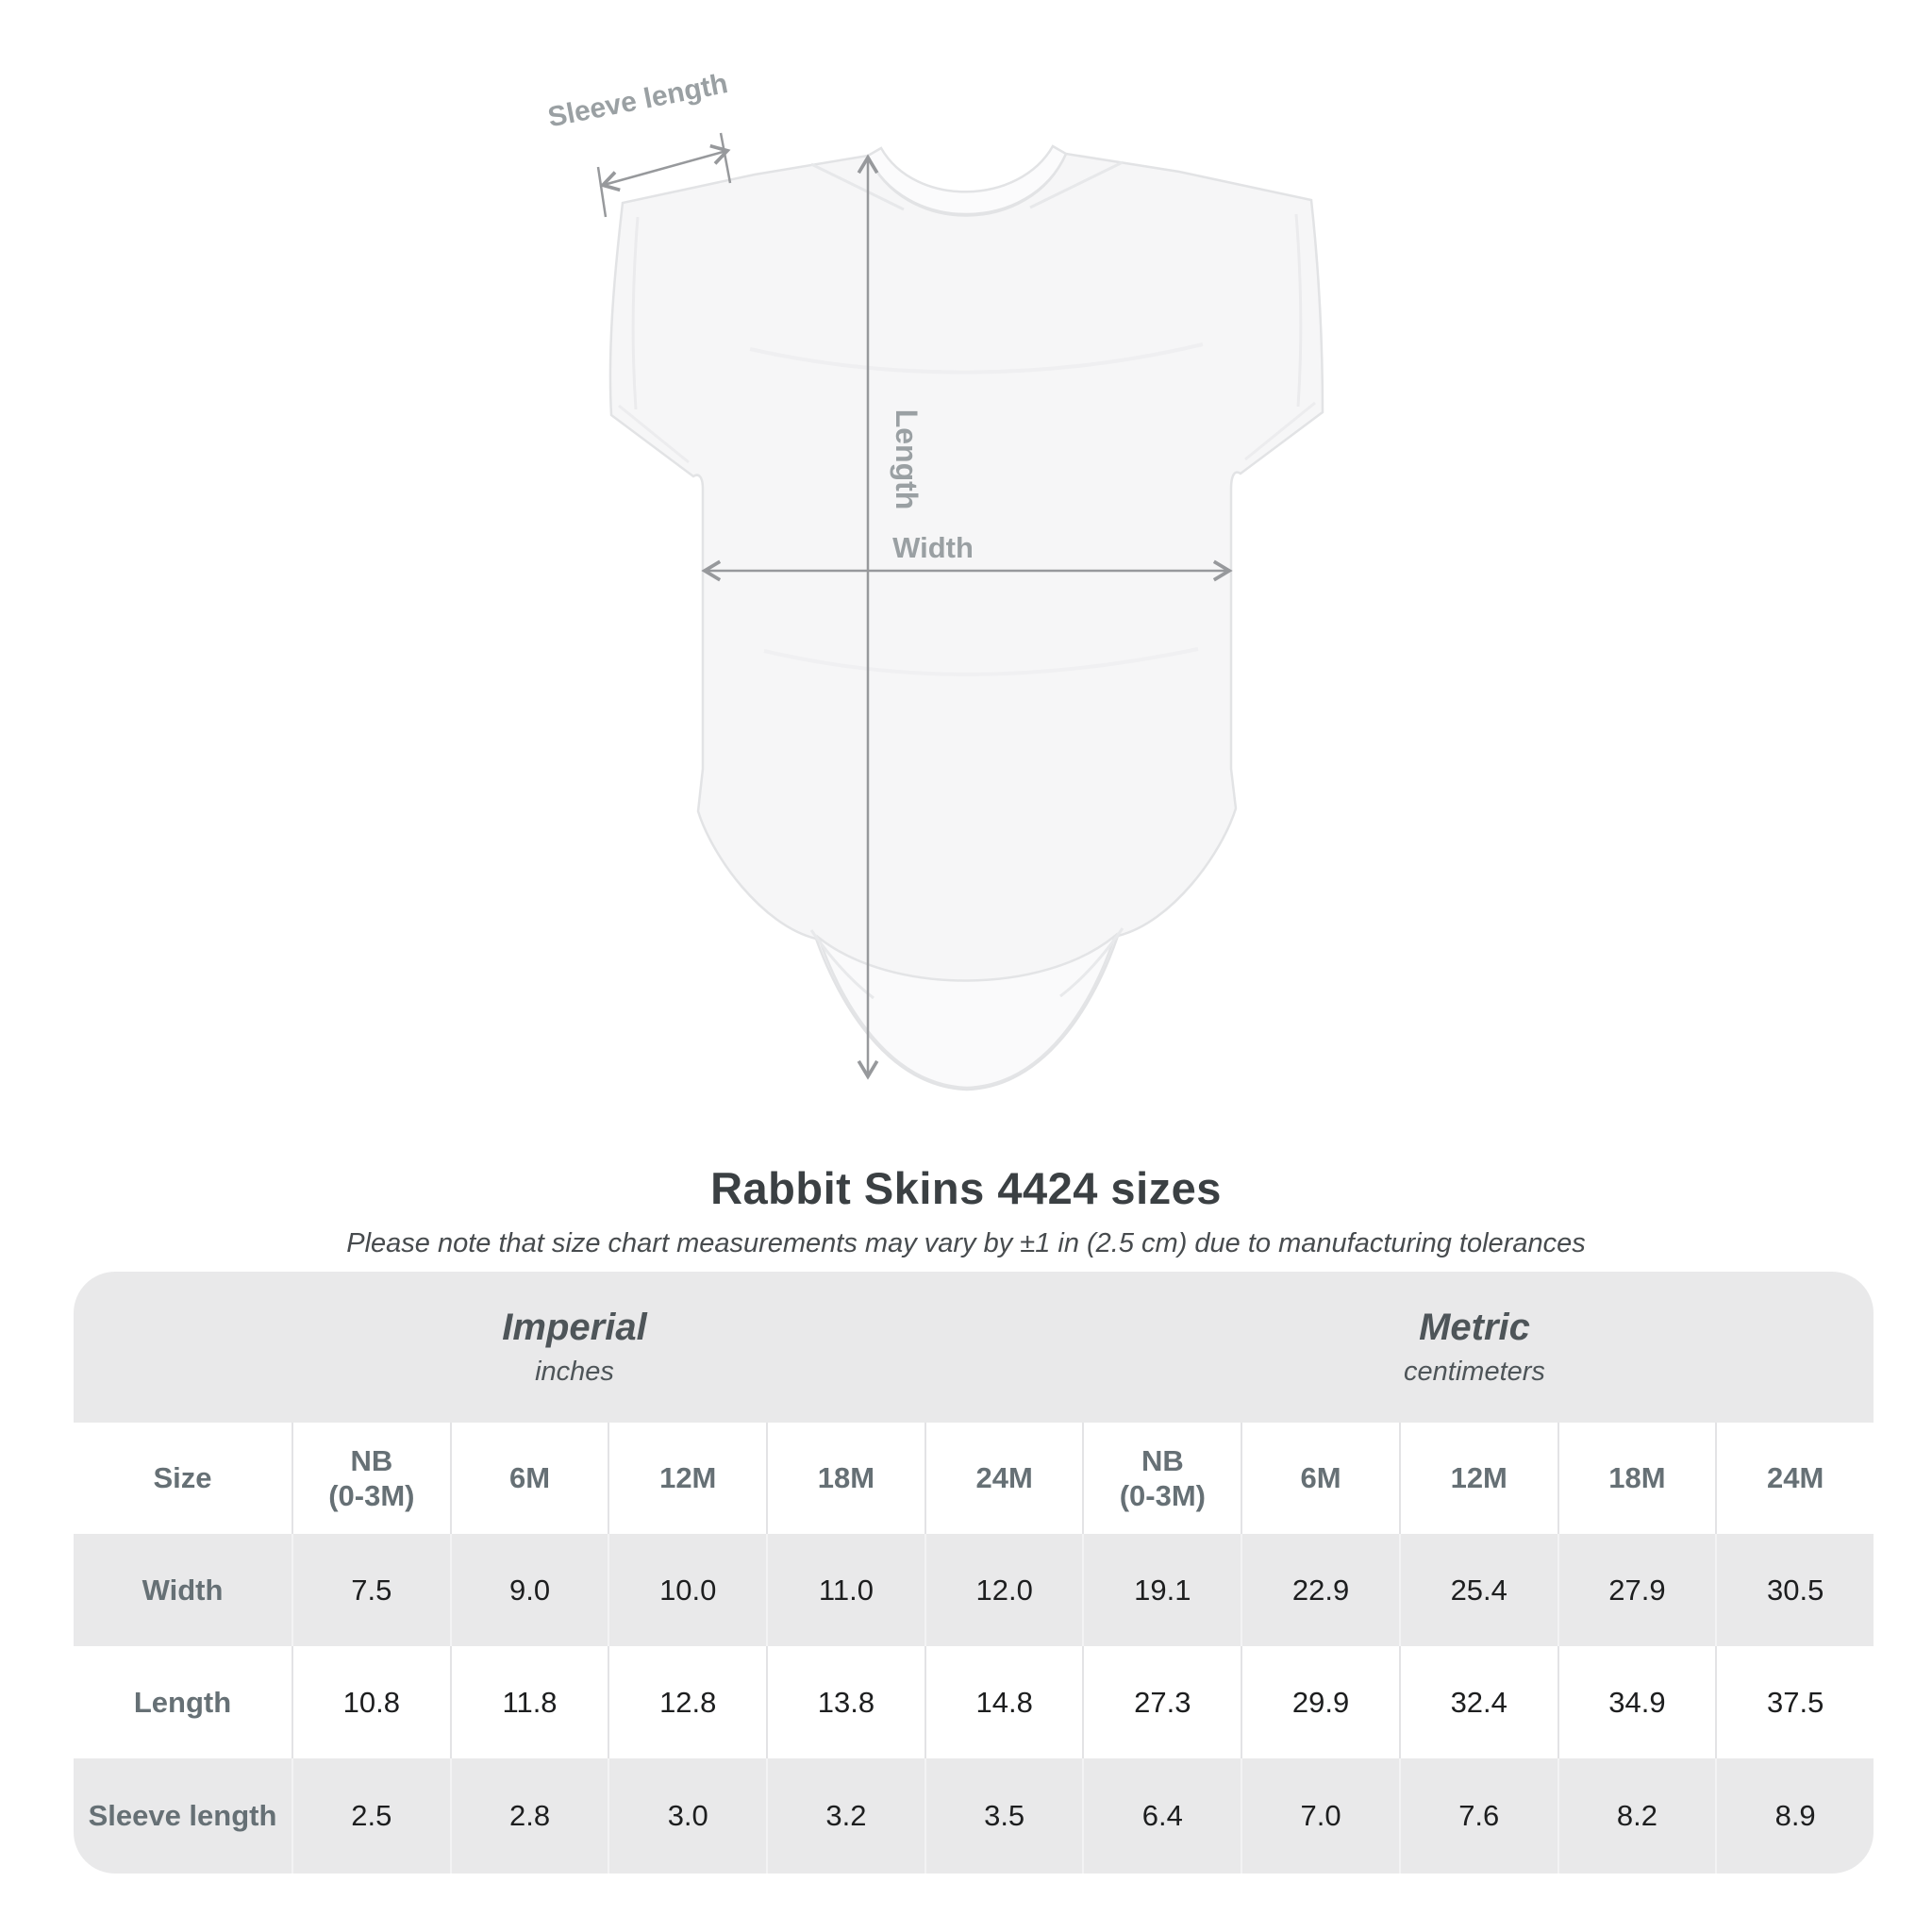  Describe the element at coordinates (967, 180) in the screenshot. I see `neckline-band` at that location.